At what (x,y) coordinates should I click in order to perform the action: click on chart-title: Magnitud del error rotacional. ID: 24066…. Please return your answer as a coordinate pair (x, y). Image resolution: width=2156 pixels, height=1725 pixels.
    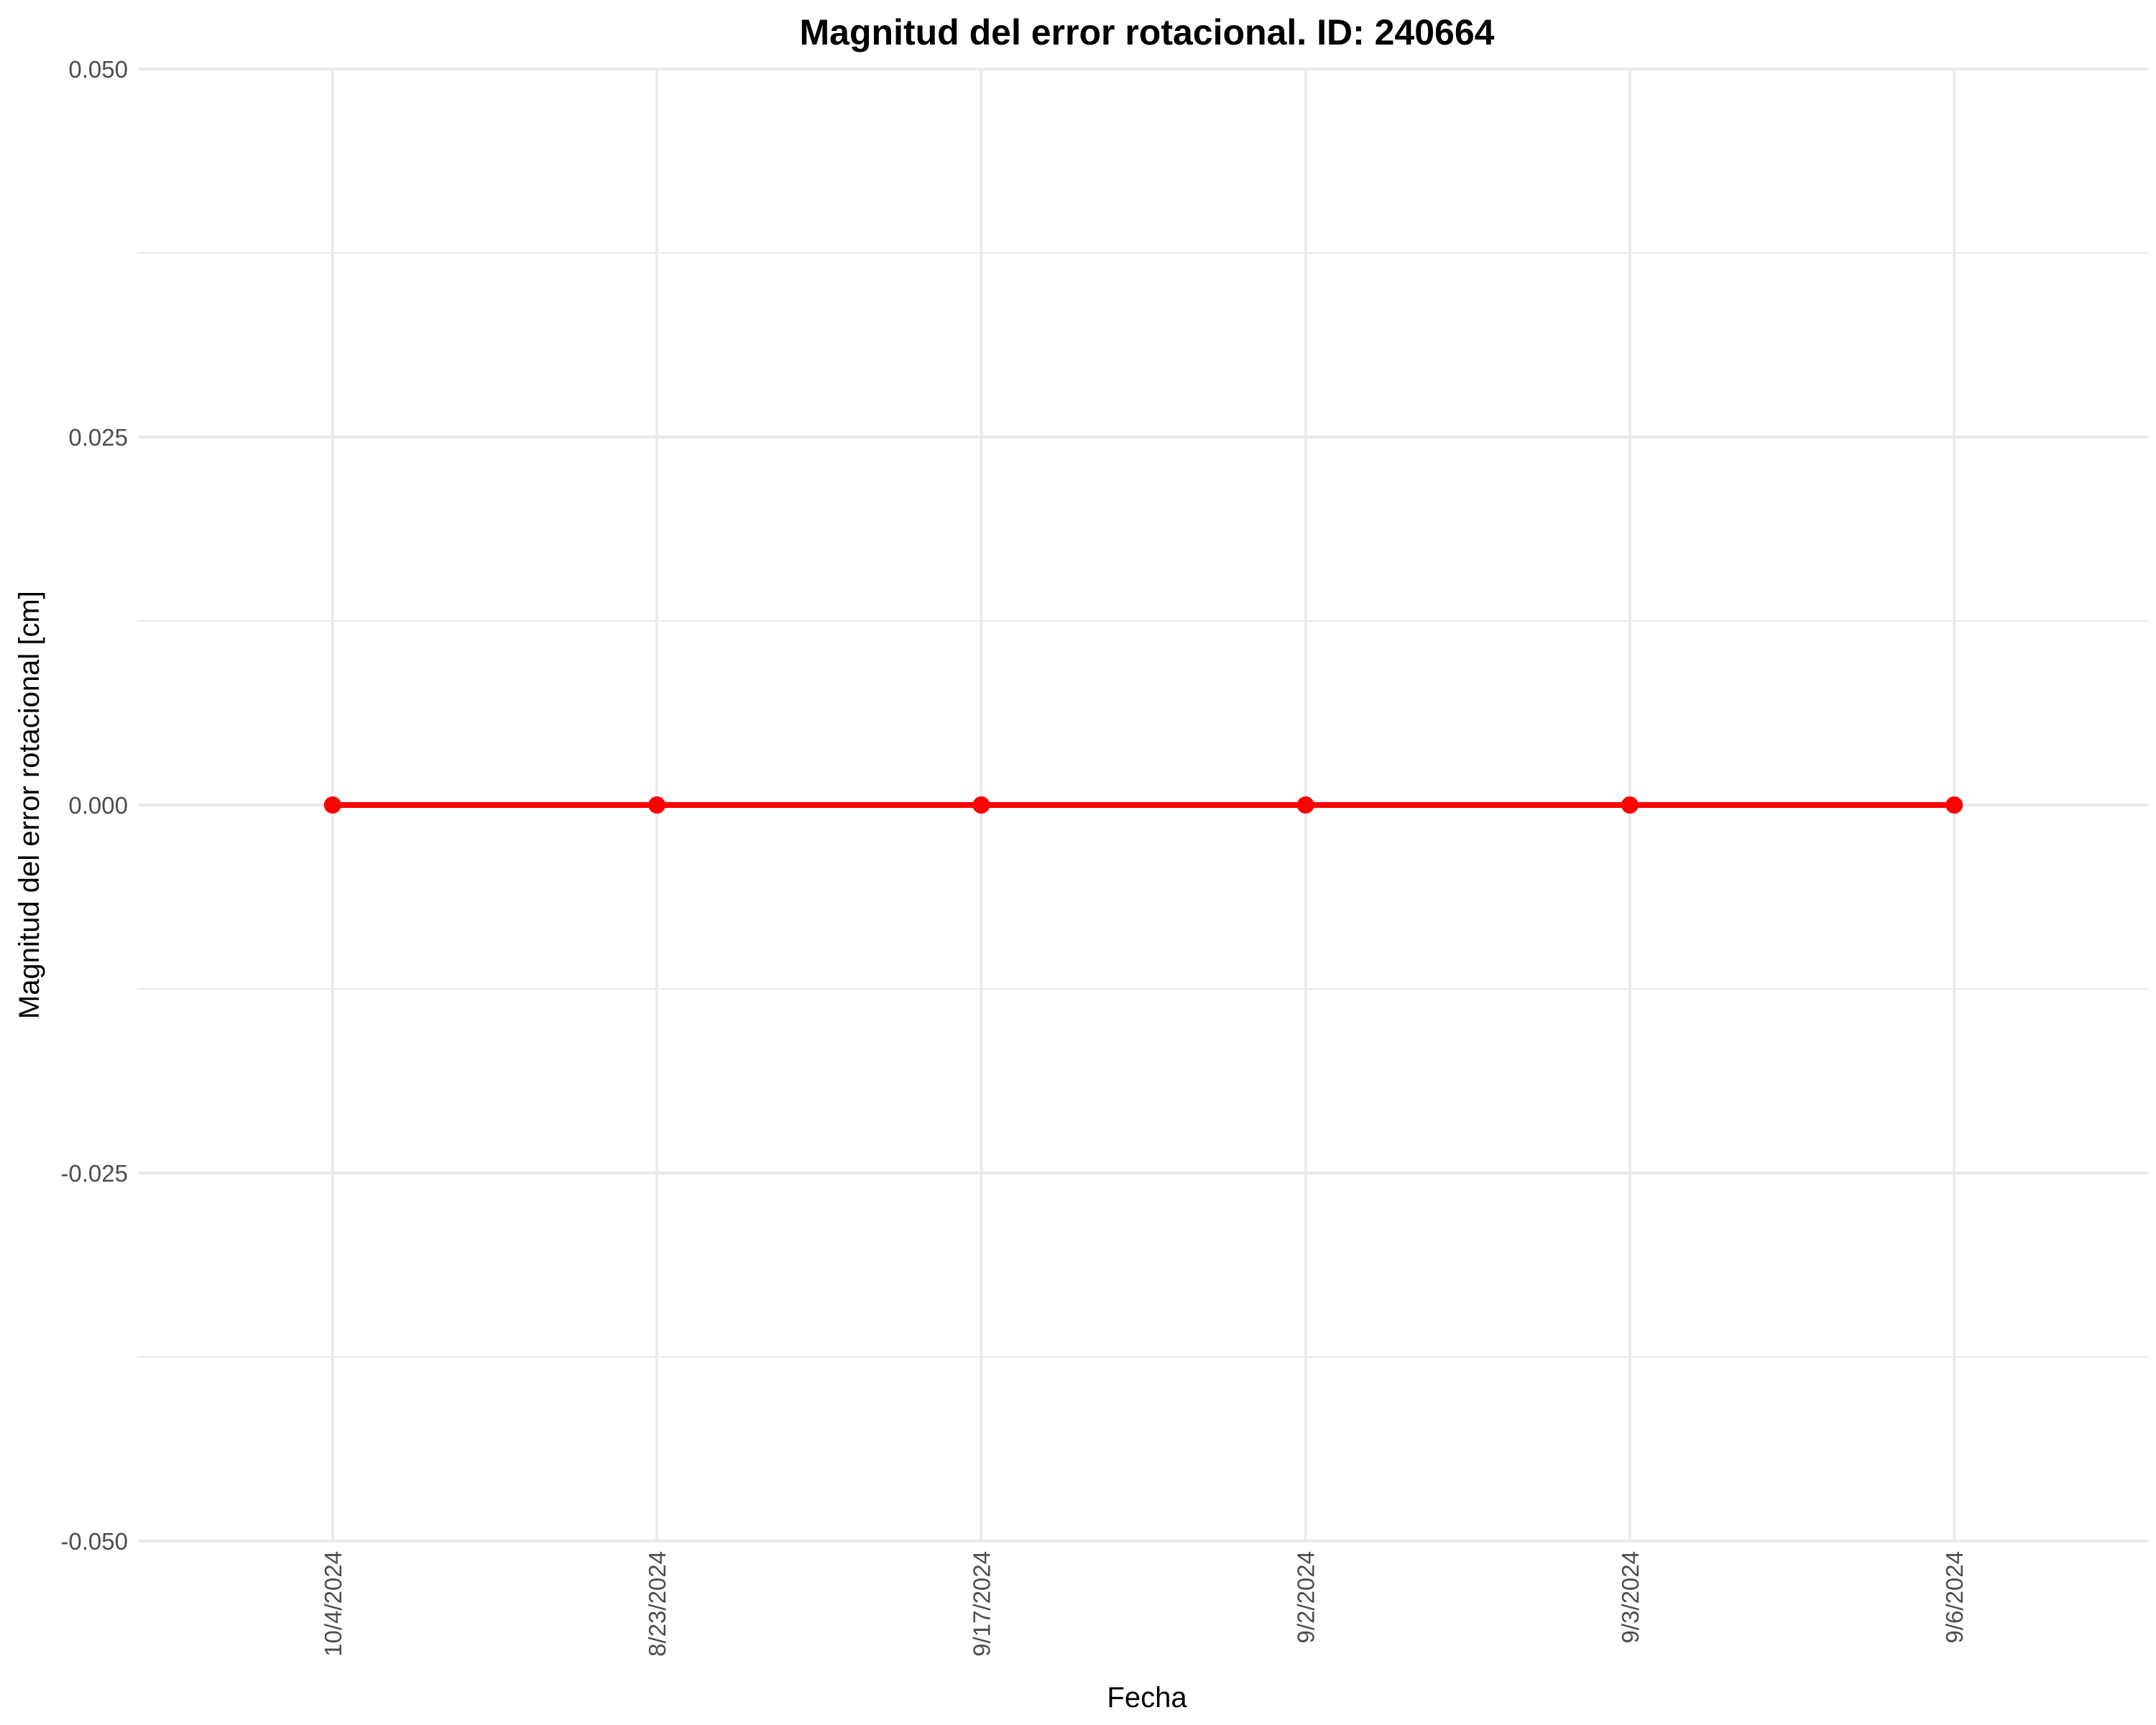
    Looking at the image, I should click on (1147, 32).